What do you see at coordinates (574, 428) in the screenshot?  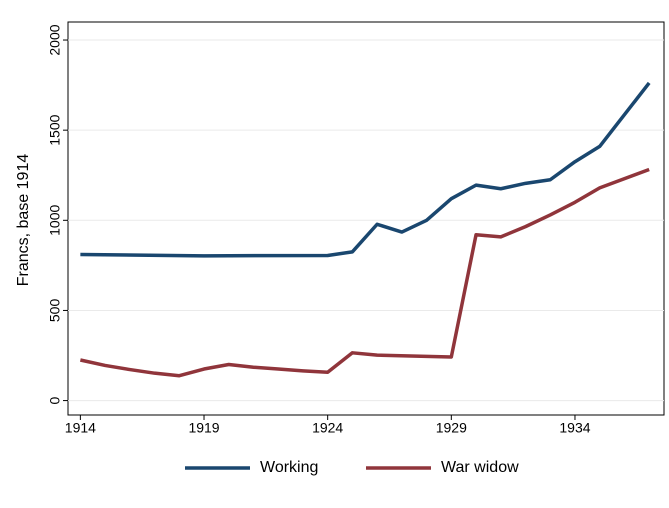 I see `x-tick-label: 1934` at bounding box center [574, 428].